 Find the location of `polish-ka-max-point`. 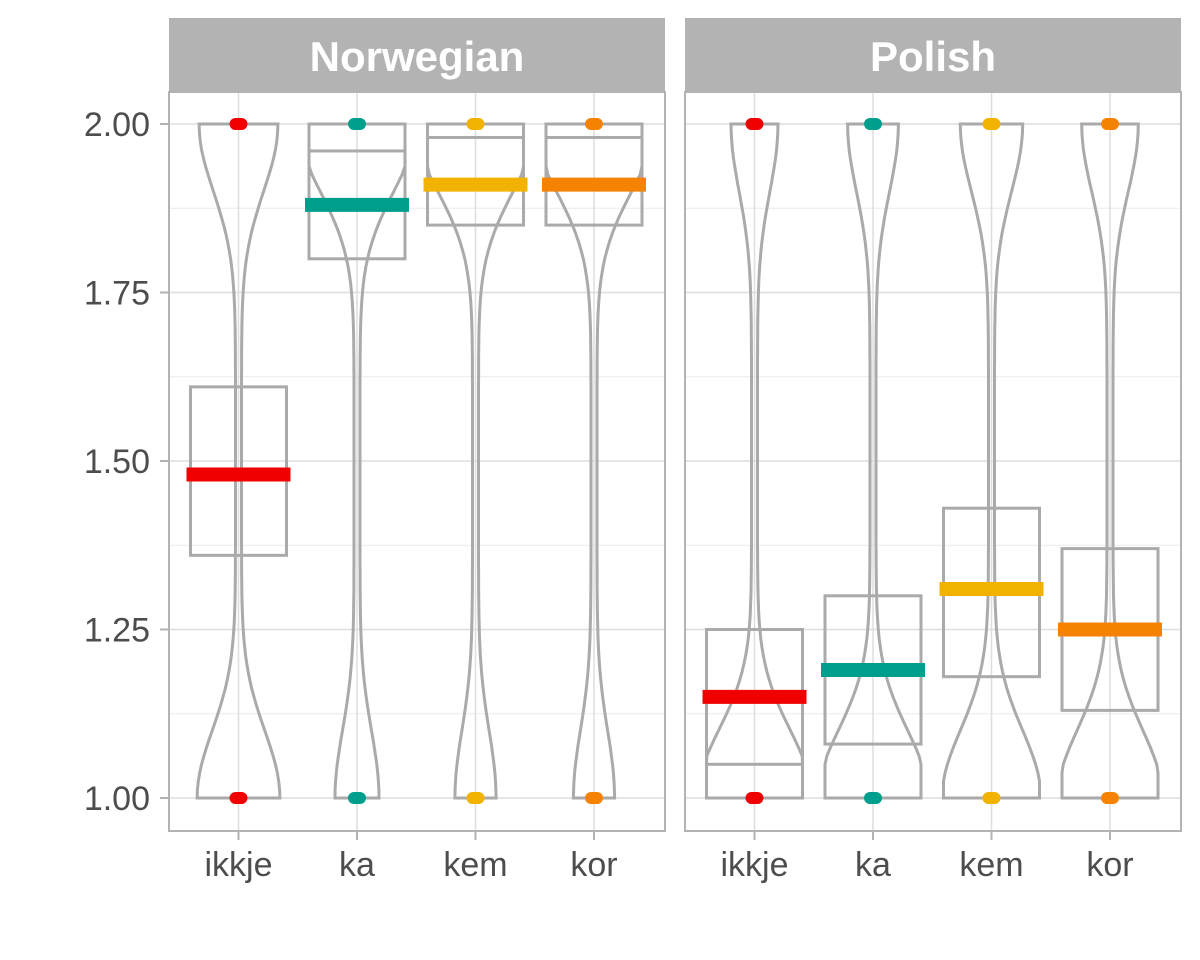

polish-ka-max-point is located at coordinates (873, 124).